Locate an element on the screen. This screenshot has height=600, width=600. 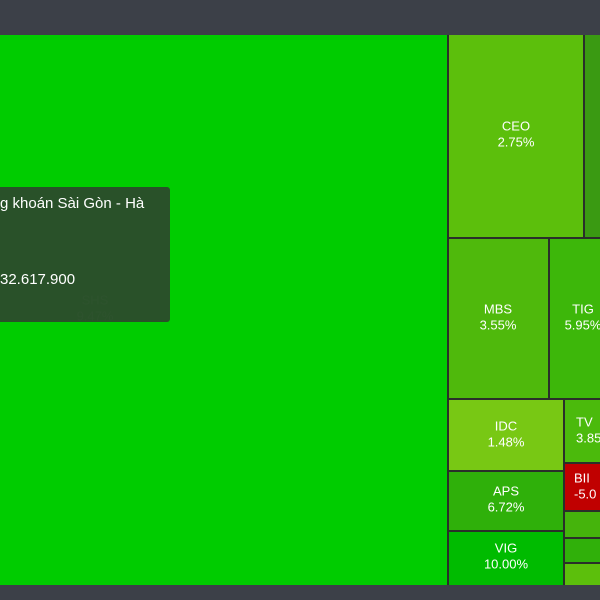
tile-ticker: CEO is located at coordinates (516, 125).